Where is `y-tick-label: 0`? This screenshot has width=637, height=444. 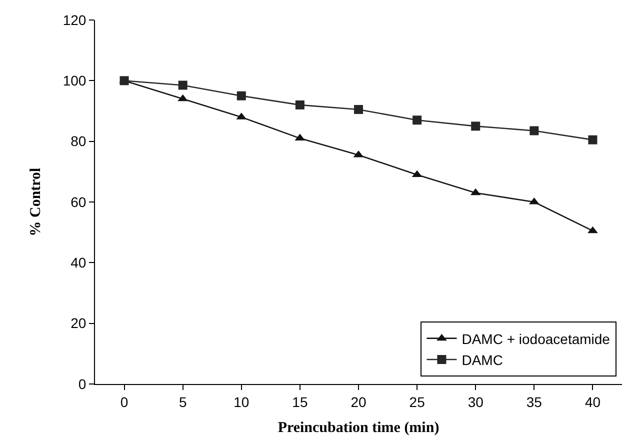 y-tick-label: 0 is located at coordinates (82, 384).